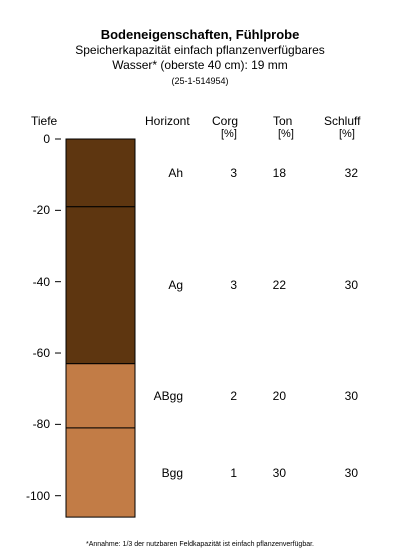  Describe the element at coordinates (44, 121) in the screenshot. I see `depth-axis-label: Tiefe` at that location.